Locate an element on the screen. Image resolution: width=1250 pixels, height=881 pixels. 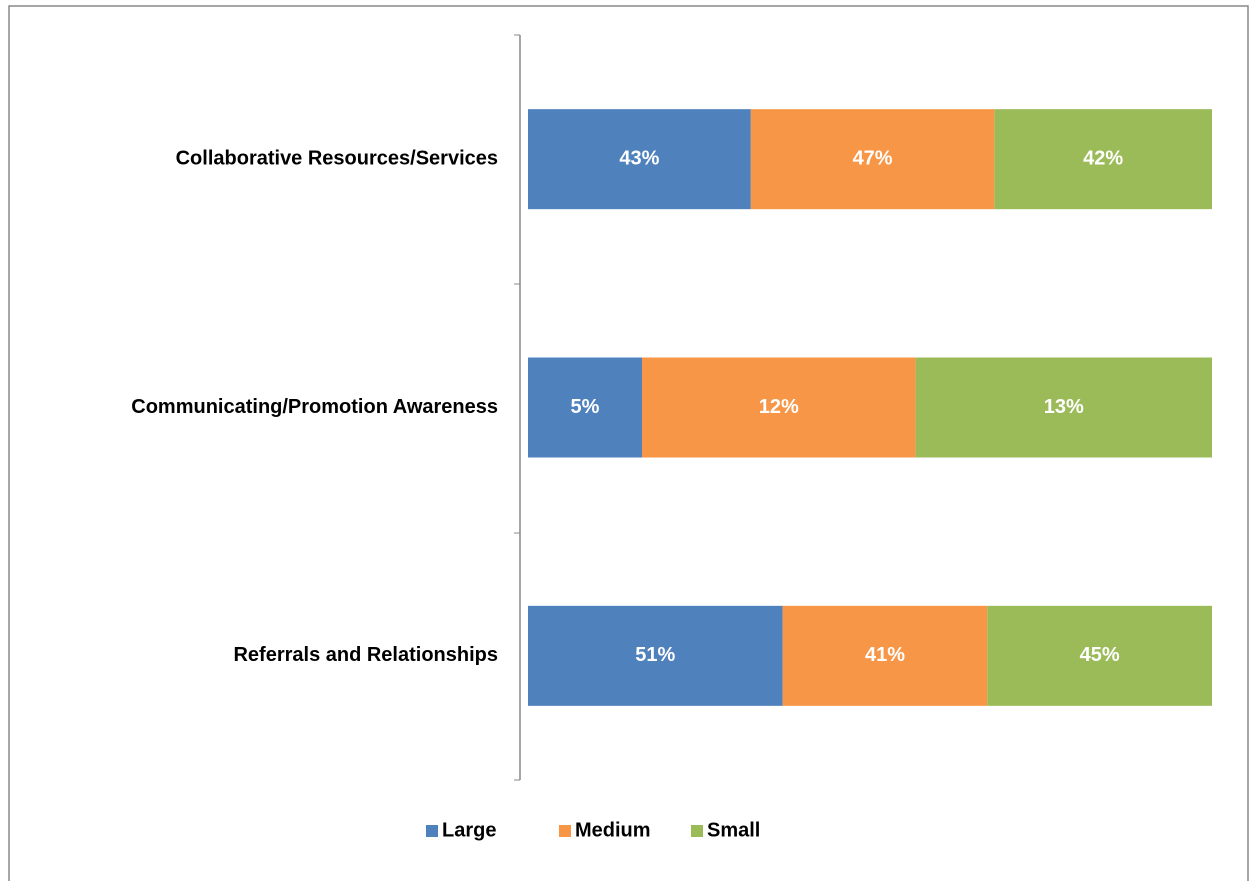
data-label: 12% is located at coordinates (779, 407).